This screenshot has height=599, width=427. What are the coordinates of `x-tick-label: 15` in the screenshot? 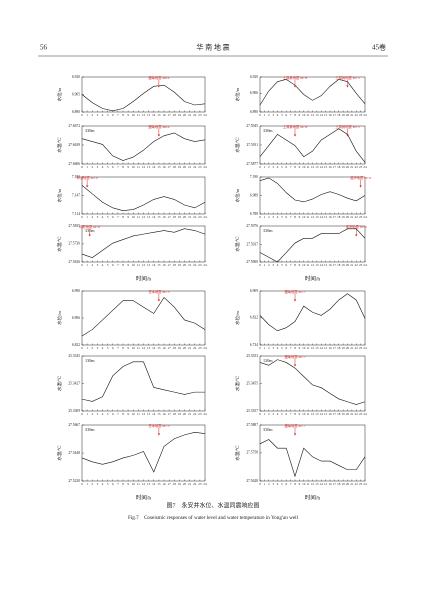 It's located at (326, 414).